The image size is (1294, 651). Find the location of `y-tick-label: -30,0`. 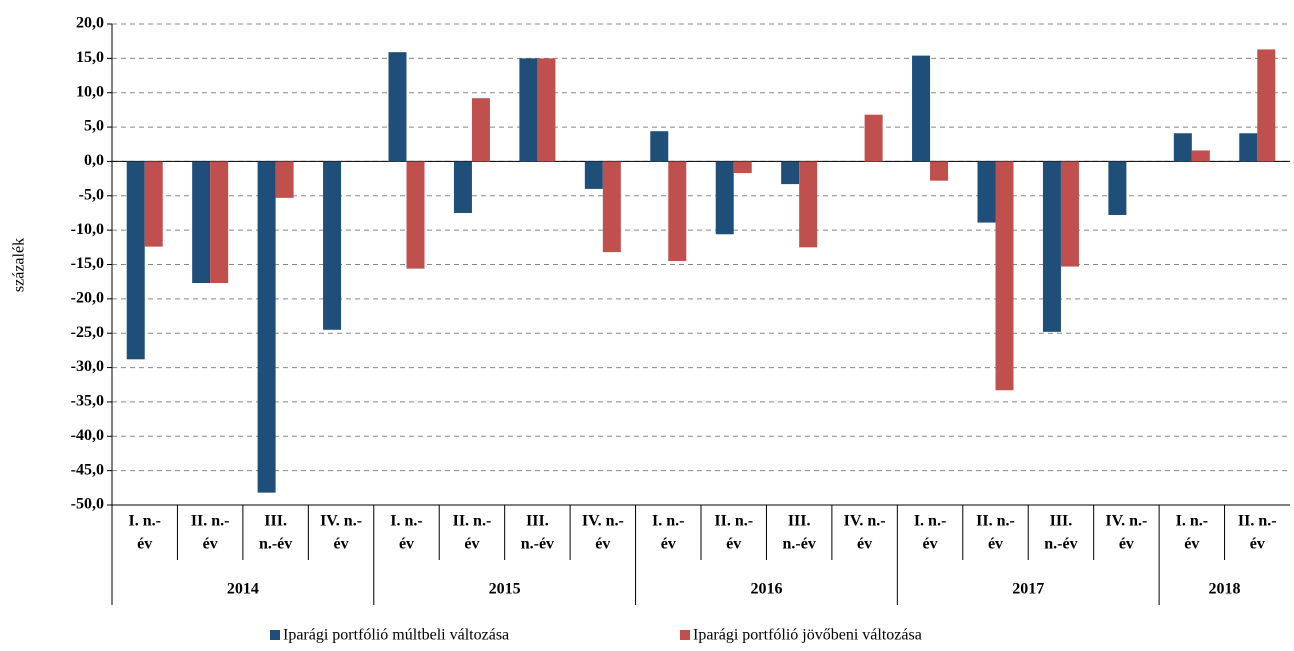

y-tick-label: -30,0 is located at coordinates (87, 366).